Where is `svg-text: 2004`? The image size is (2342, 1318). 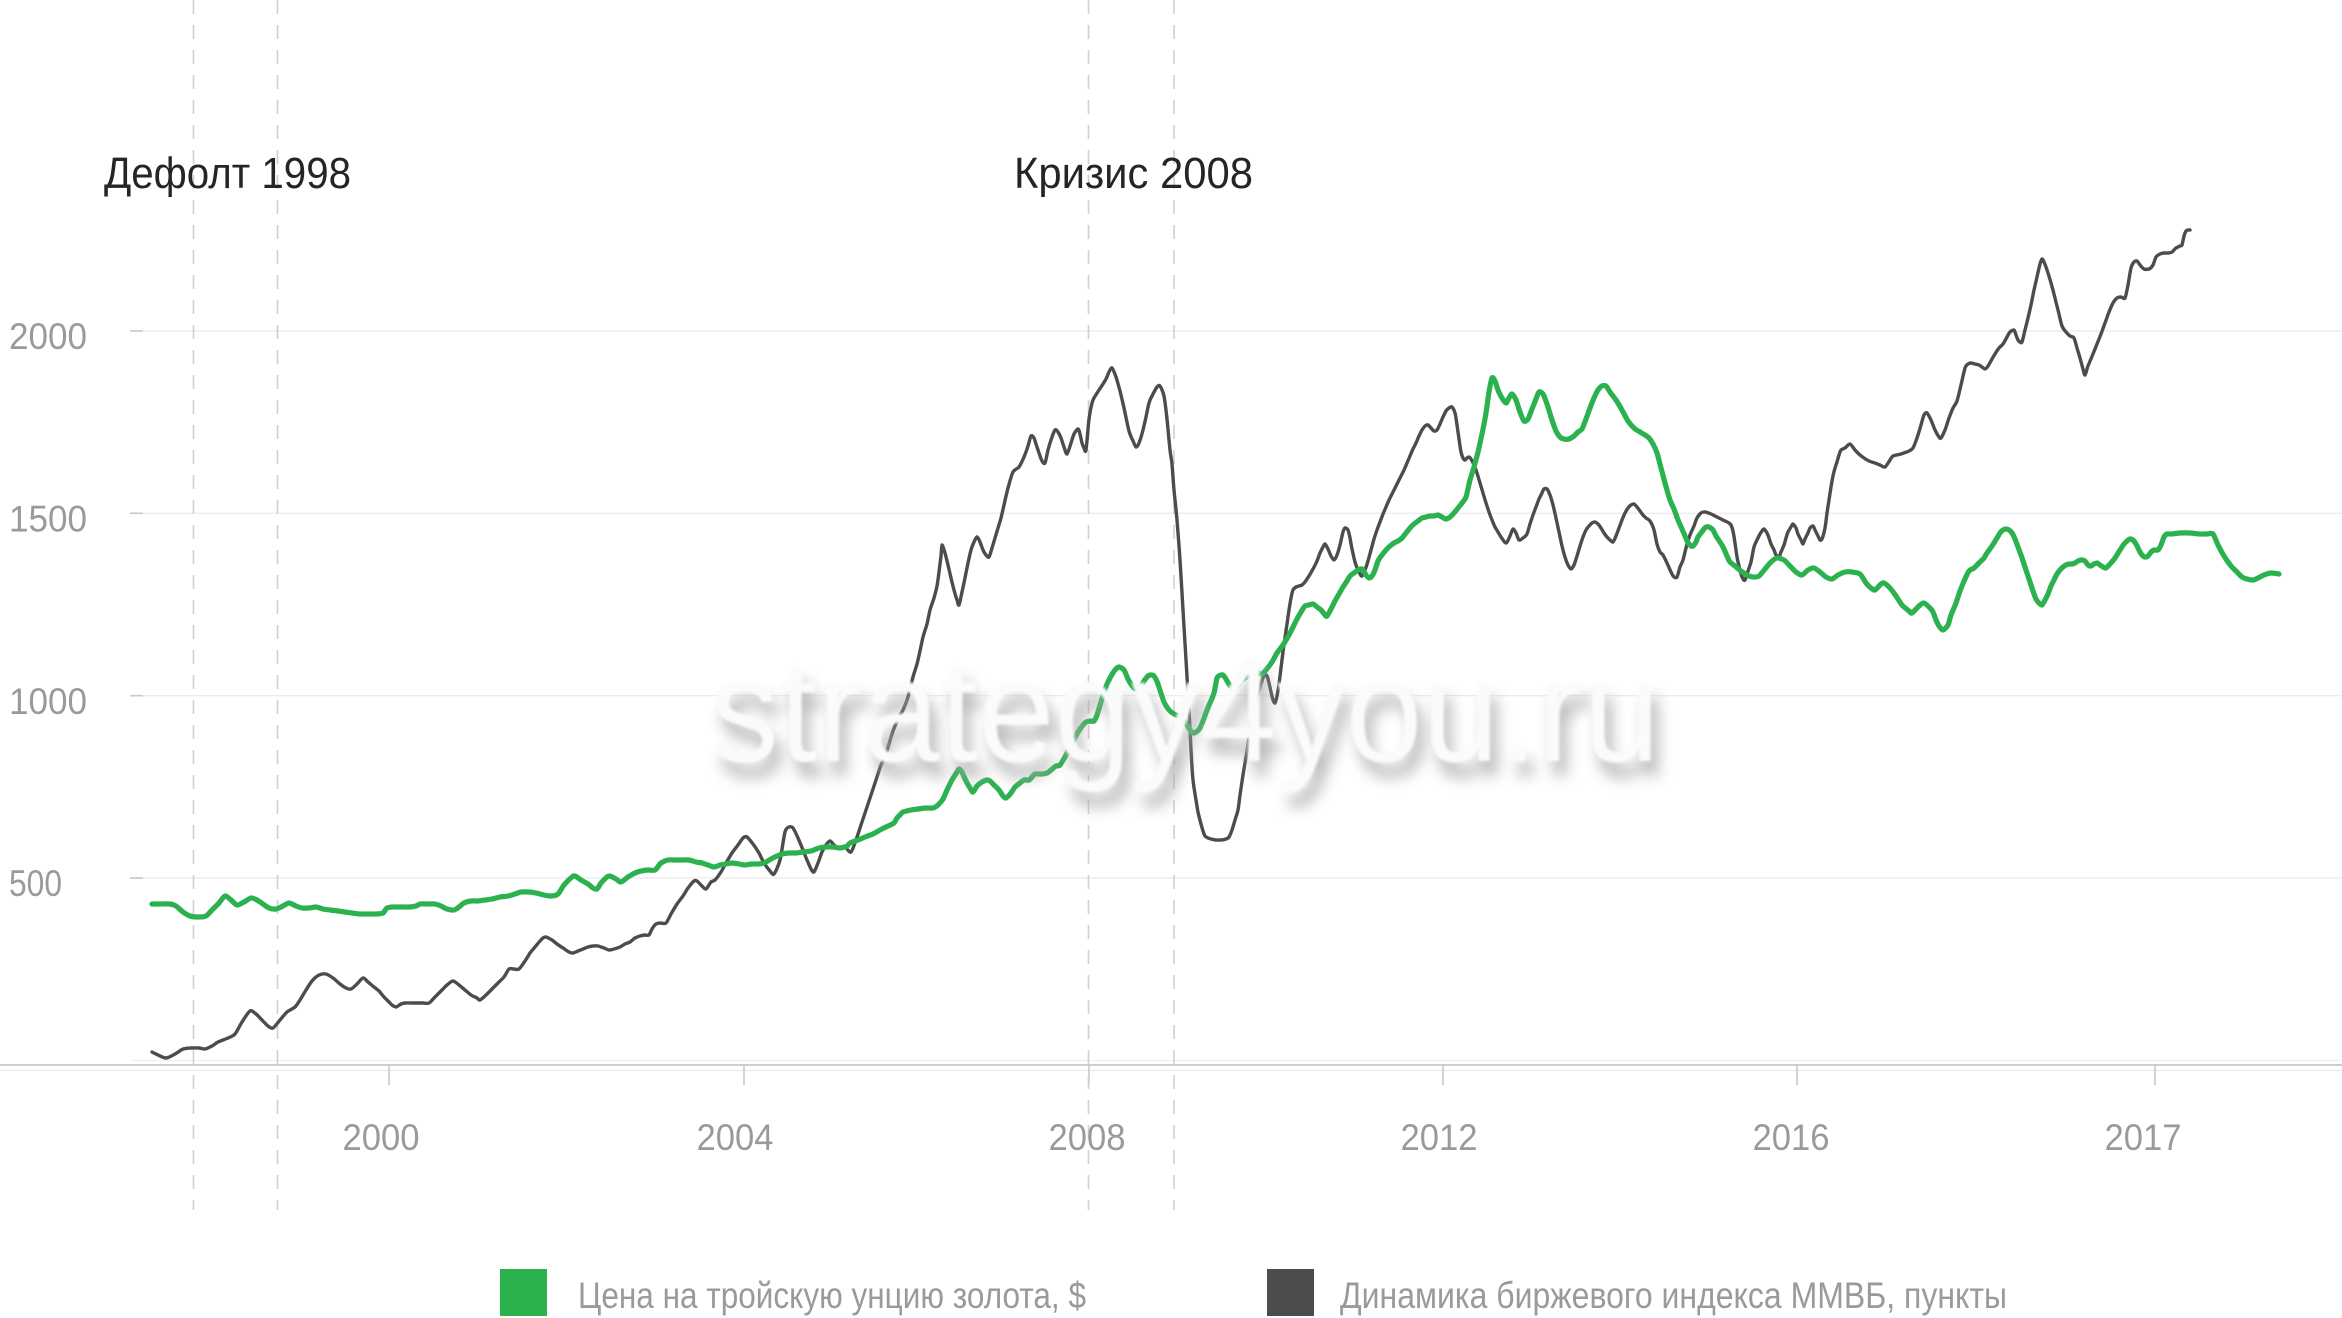
svg-text: 2004 is located at coordinates (735, 1137).